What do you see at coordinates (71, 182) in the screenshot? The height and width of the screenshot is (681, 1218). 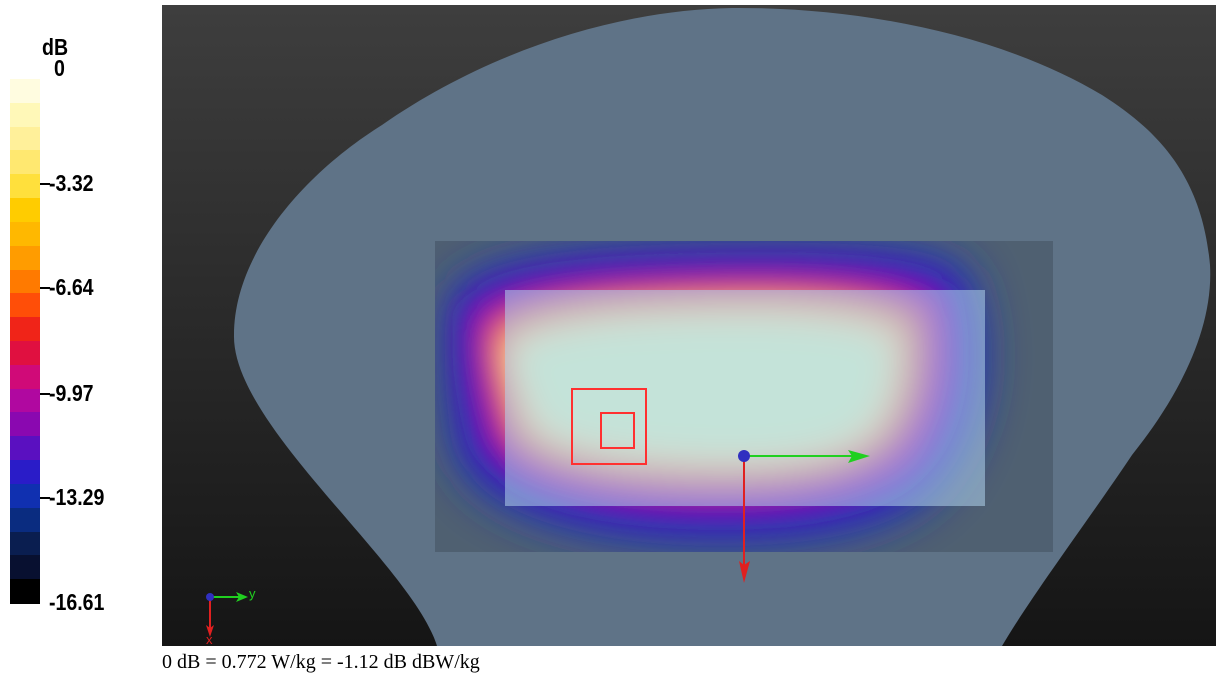 I see `legend-tick-label: -3.32` at bounding box center [71, 182].